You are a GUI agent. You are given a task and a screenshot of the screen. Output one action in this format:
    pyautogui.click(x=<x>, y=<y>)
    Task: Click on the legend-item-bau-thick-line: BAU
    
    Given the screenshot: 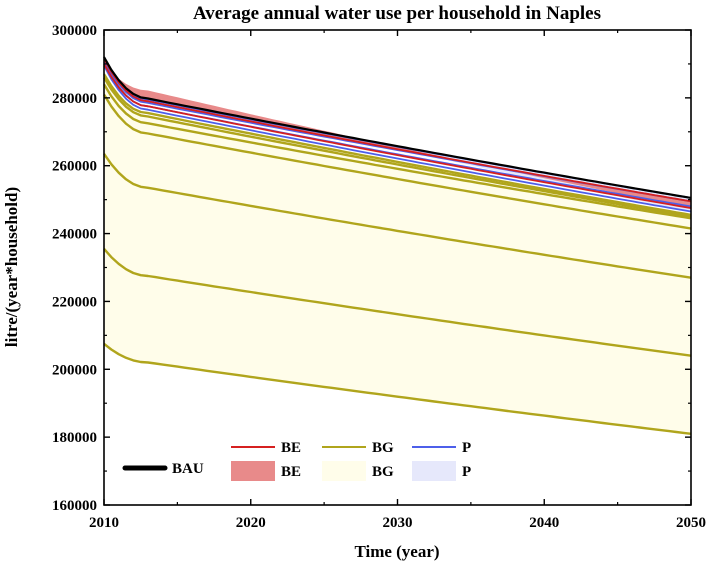 What is the action you would take?
    pyautogui.click(x=163, y=469)
    